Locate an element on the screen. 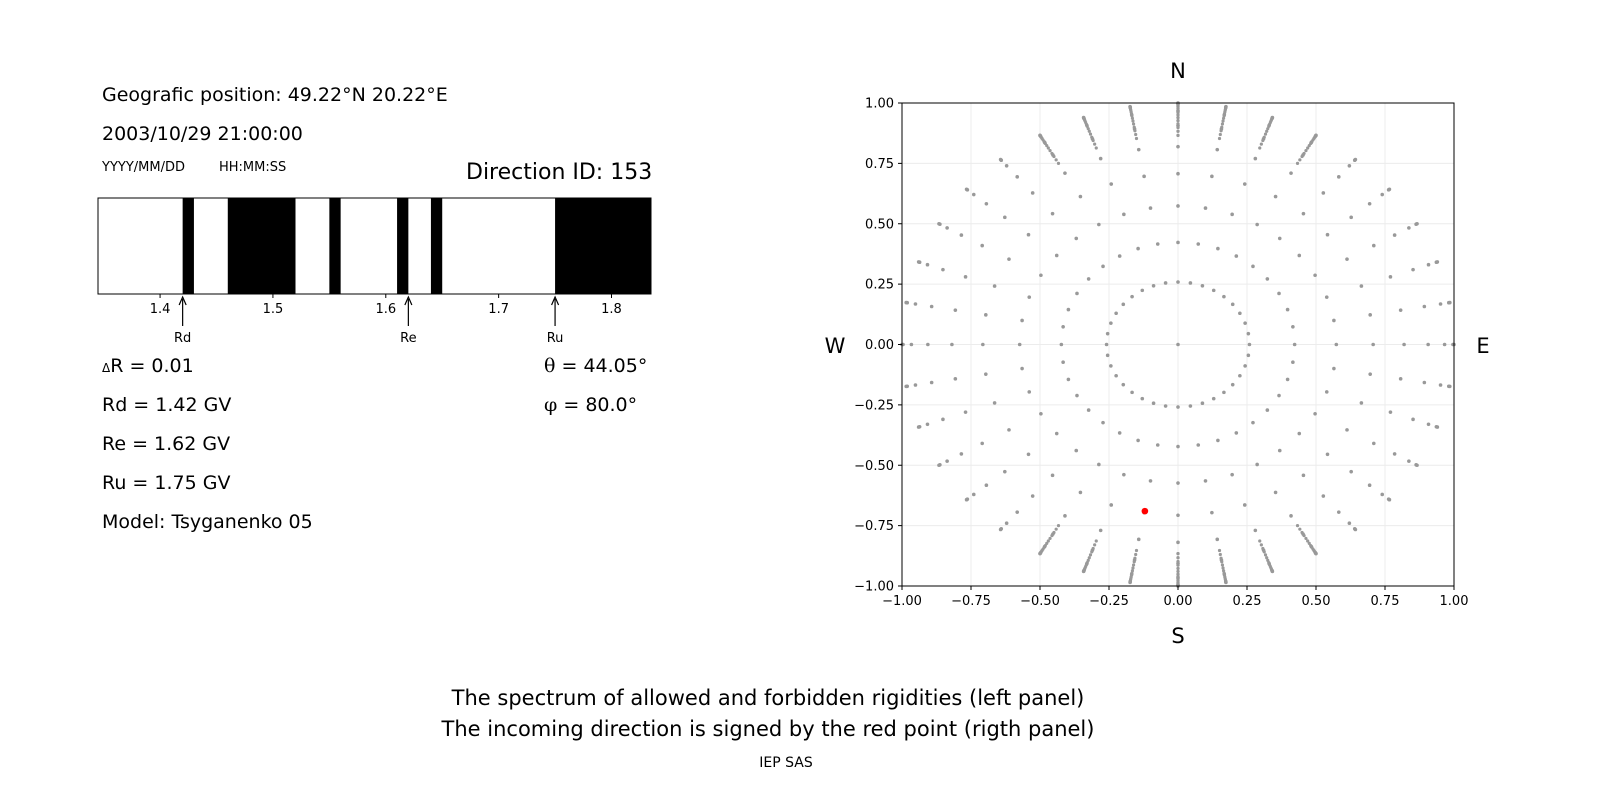  theta-symbol: θ is located at coordinates (550, 366).